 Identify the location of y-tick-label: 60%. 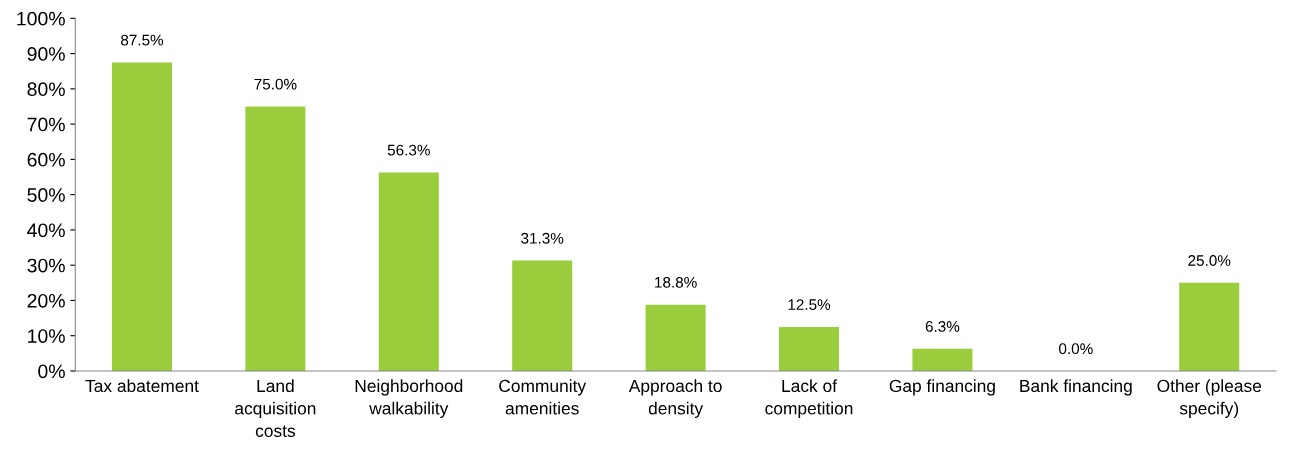
(46, 159).